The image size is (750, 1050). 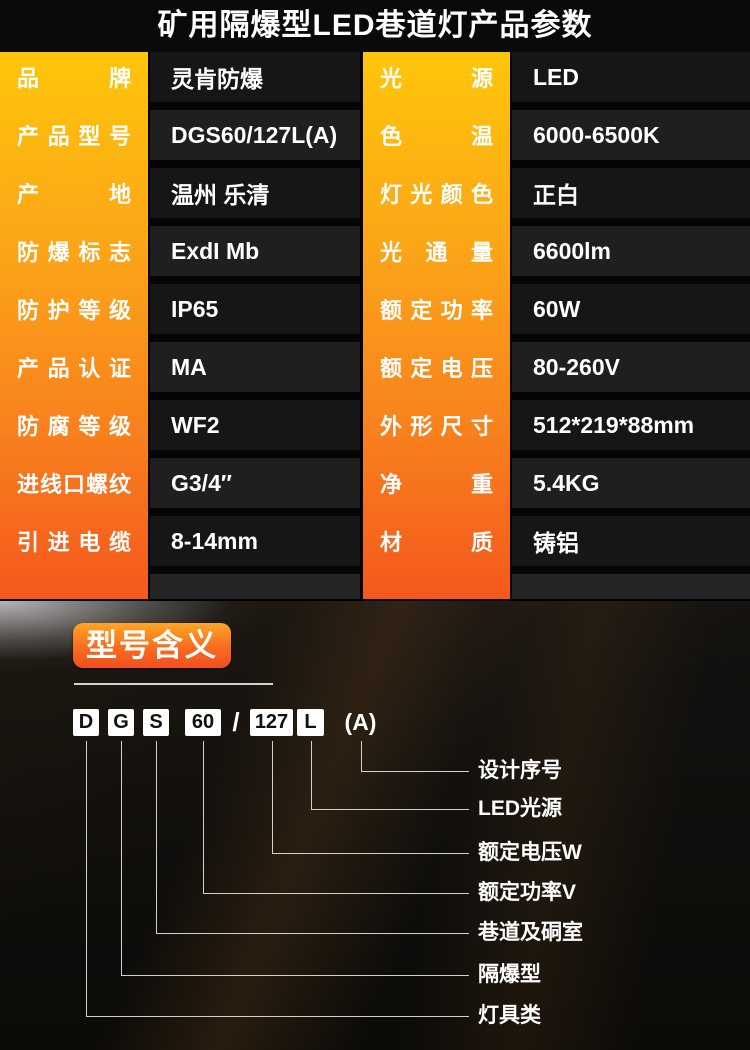 I want to click on spec-label-text: 材质, so click(x=436, y=542).